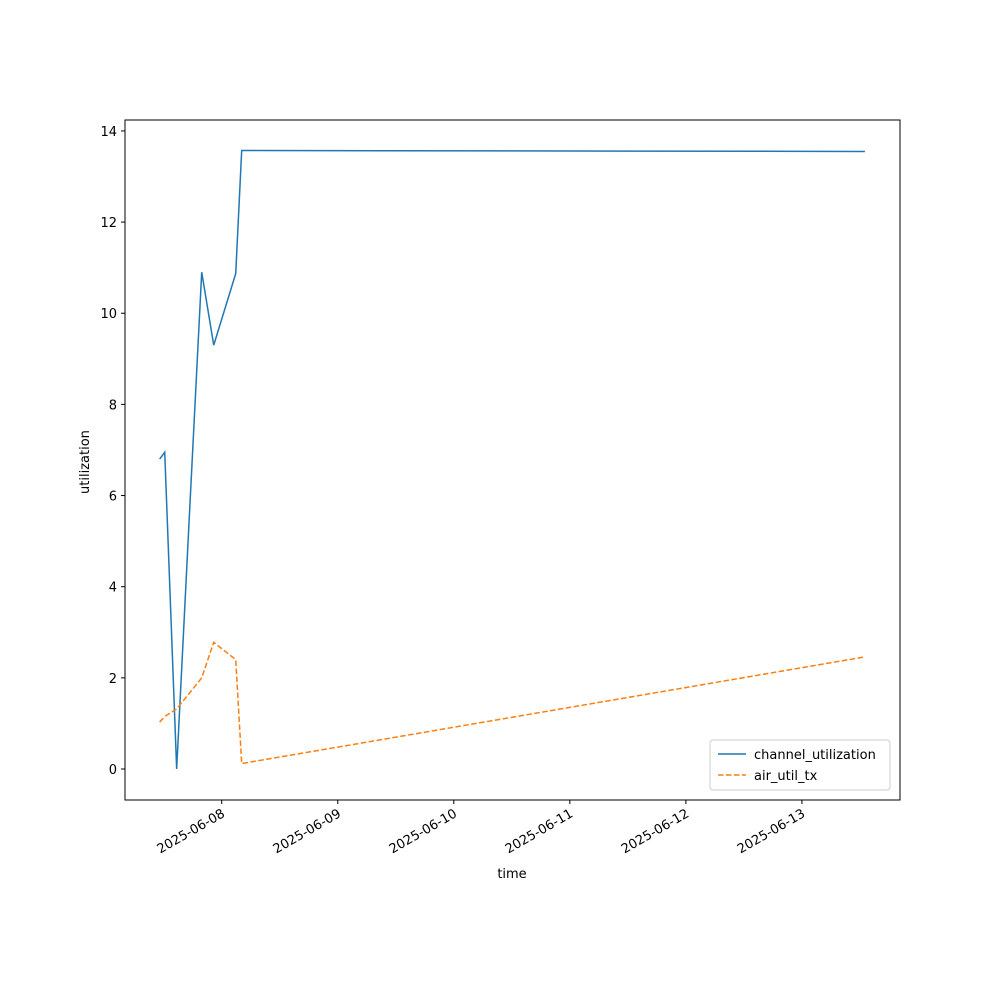 This screenshot has height=1004, width=1000. I want to click on y-tick-label: 2, so click(113, 679).